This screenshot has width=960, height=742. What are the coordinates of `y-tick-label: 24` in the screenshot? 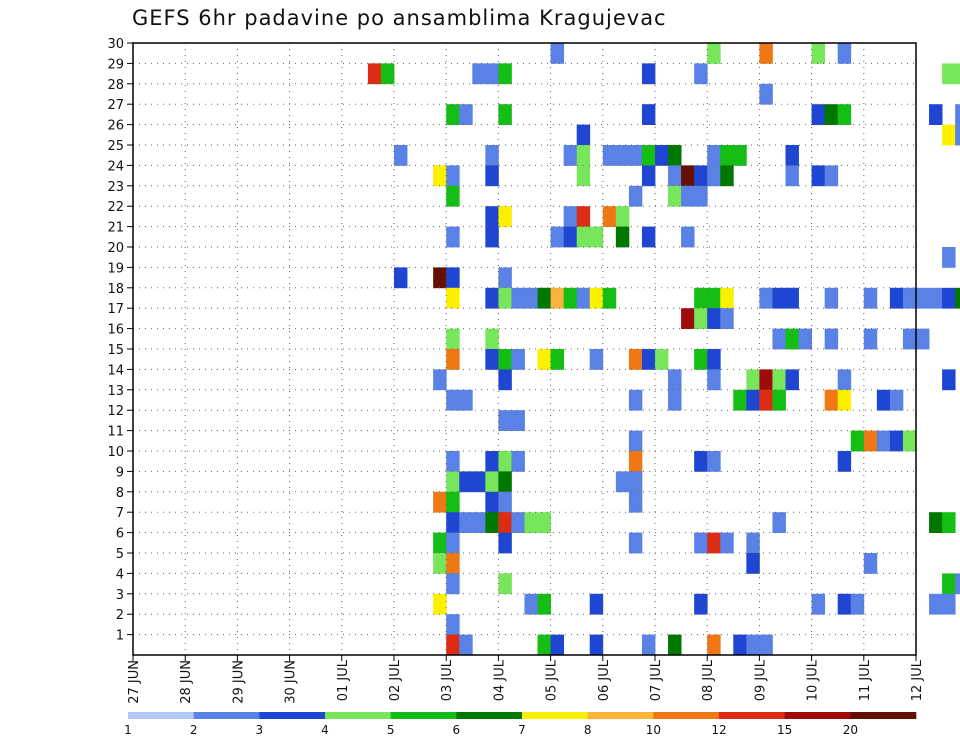 It's located at (115, 166).